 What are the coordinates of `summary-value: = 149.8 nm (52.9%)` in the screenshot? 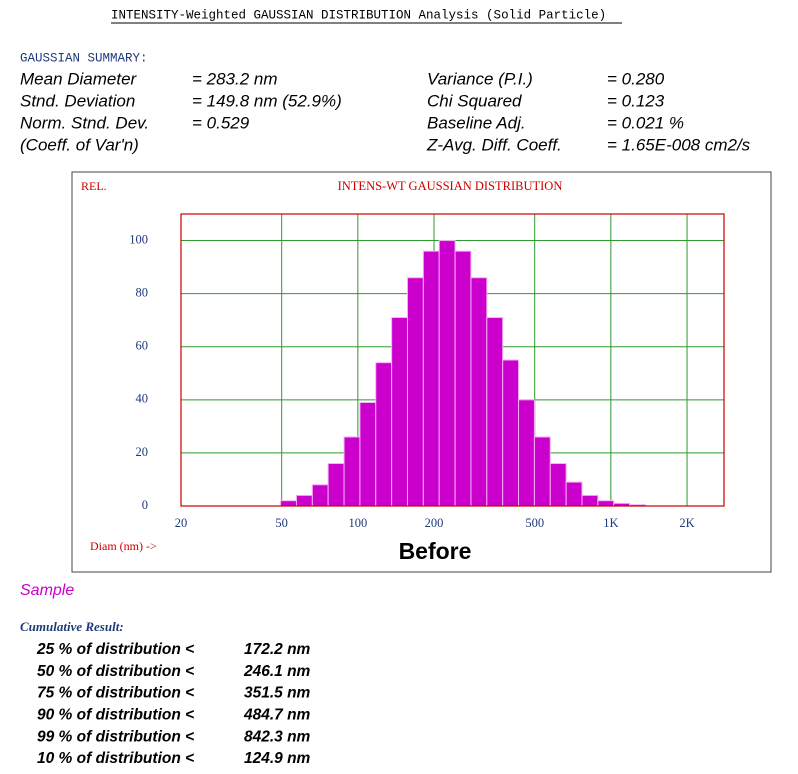 It's located at (267, 100).